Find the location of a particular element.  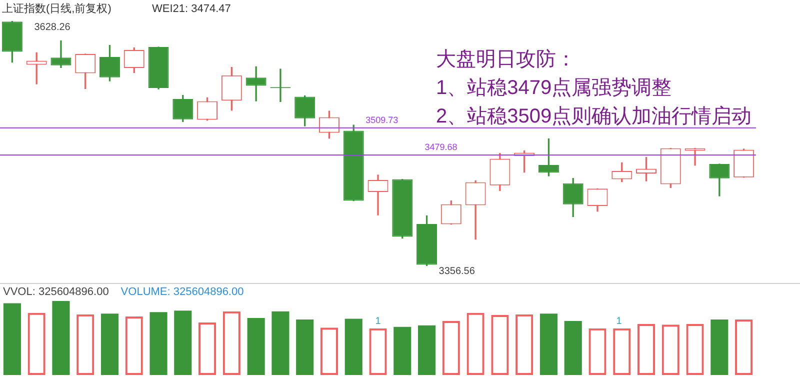

ref-line-label: 3509.73 is located at coordinates (382, 119).